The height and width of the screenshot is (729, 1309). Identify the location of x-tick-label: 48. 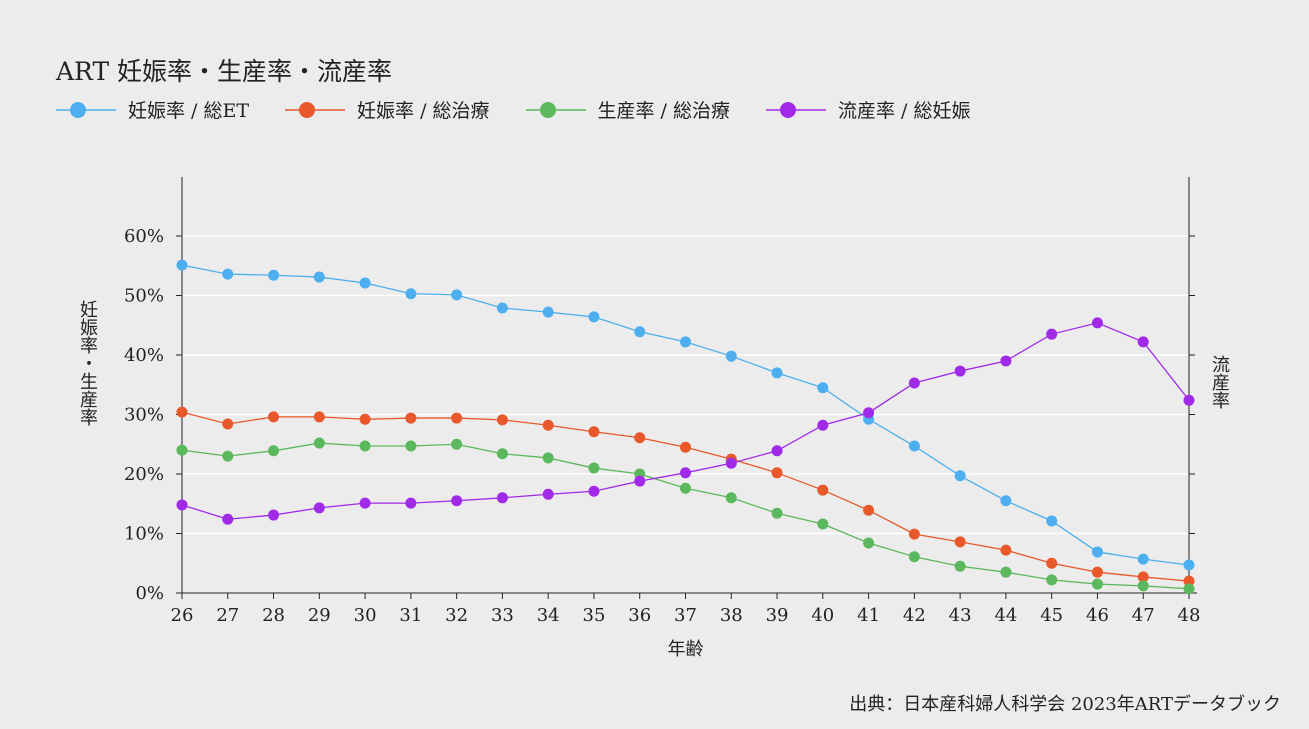
(1189, 615).